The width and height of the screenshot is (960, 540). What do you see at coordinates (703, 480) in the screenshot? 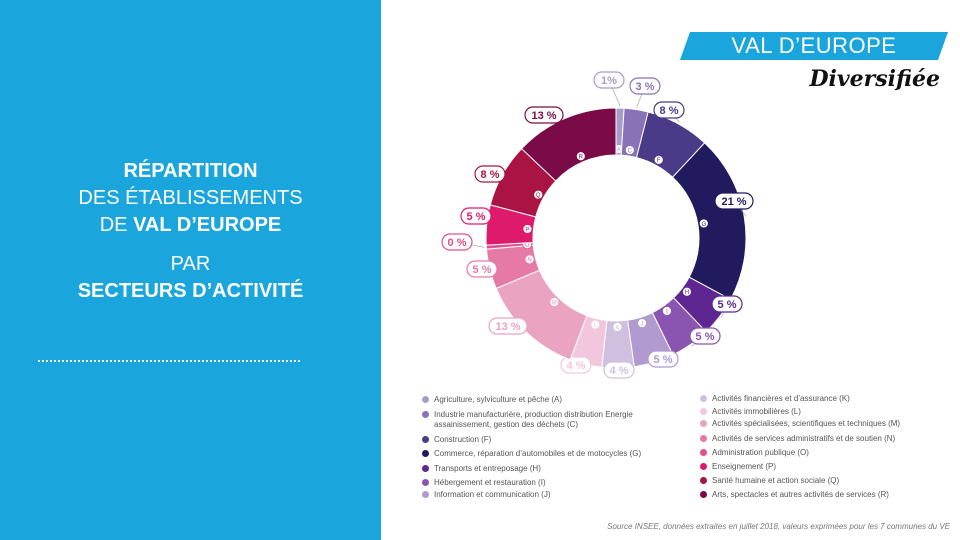
I see `legend-swatch-Q` at bounding box center [703, 480].